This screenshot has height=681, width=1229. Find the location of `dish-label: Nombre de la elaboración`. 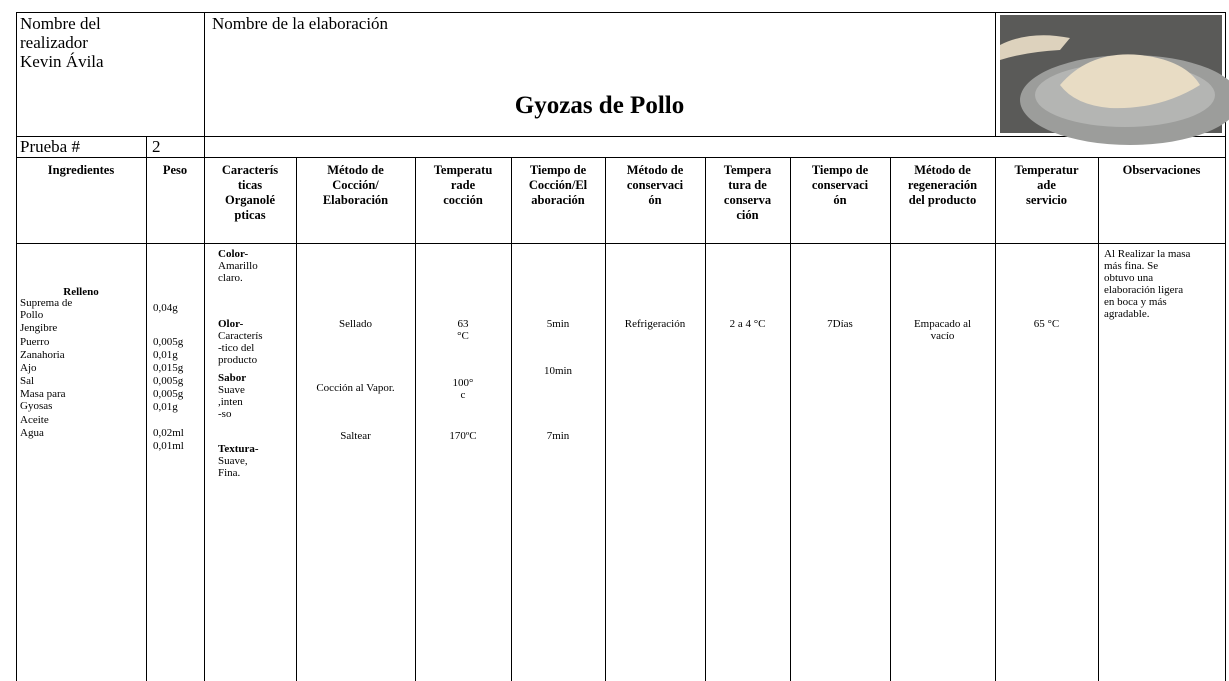

dish-label: Nombre de la elaboración is located at coordinates (300, 23).